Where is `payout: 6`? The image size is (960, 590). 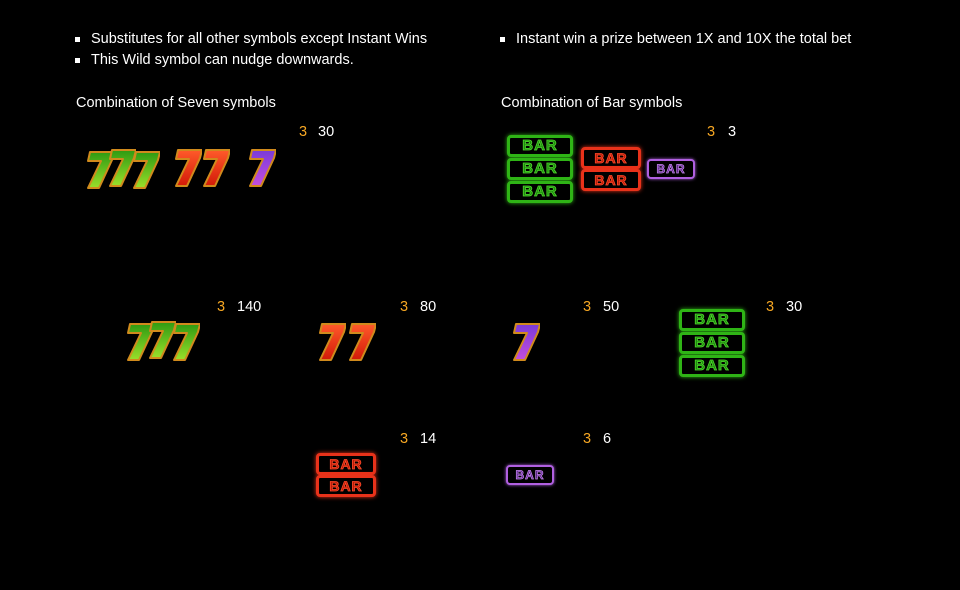
payout: 6 is located at coordinates (607, 439).